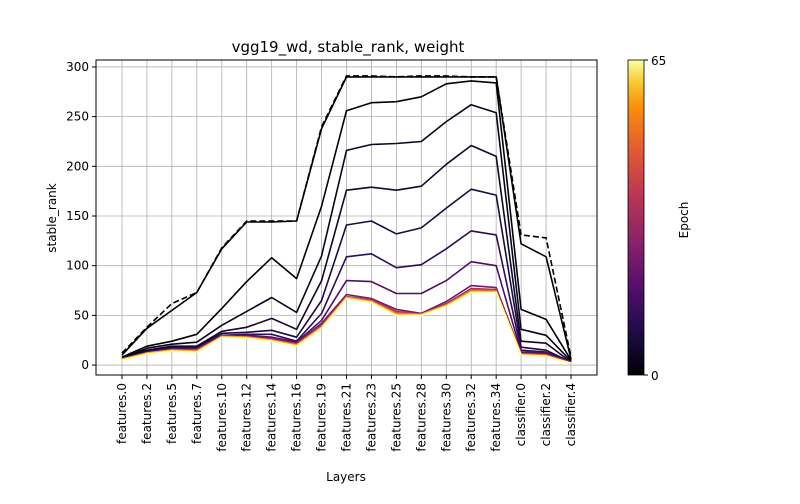  I want to click on x-tick-label: classifier.4, so click(571, 414).